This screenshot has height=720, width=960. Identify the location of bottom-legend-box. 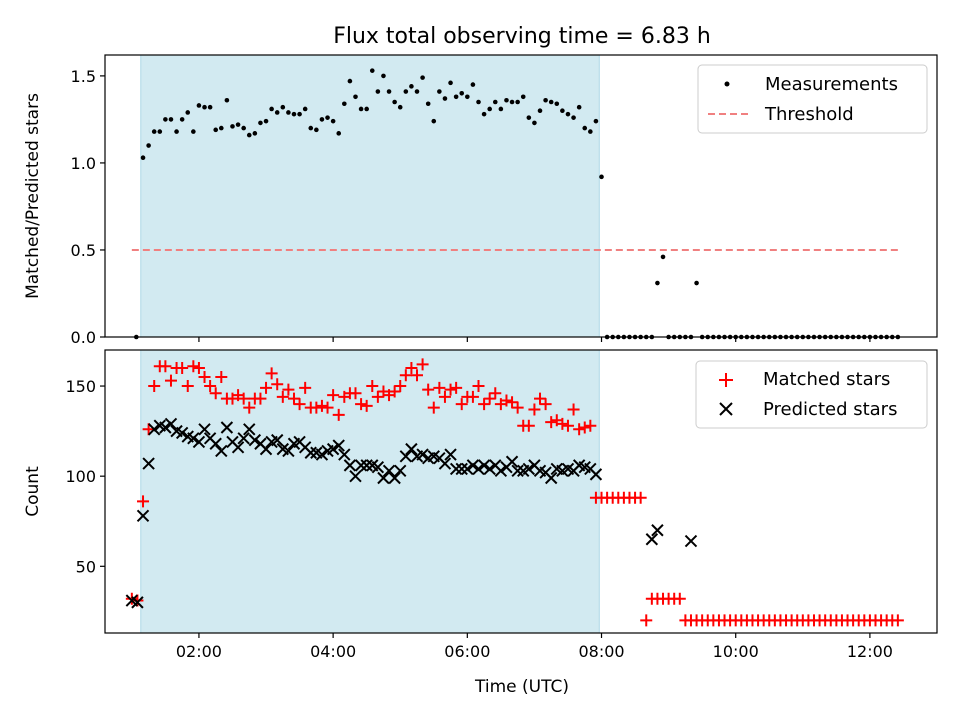
(811, 394).